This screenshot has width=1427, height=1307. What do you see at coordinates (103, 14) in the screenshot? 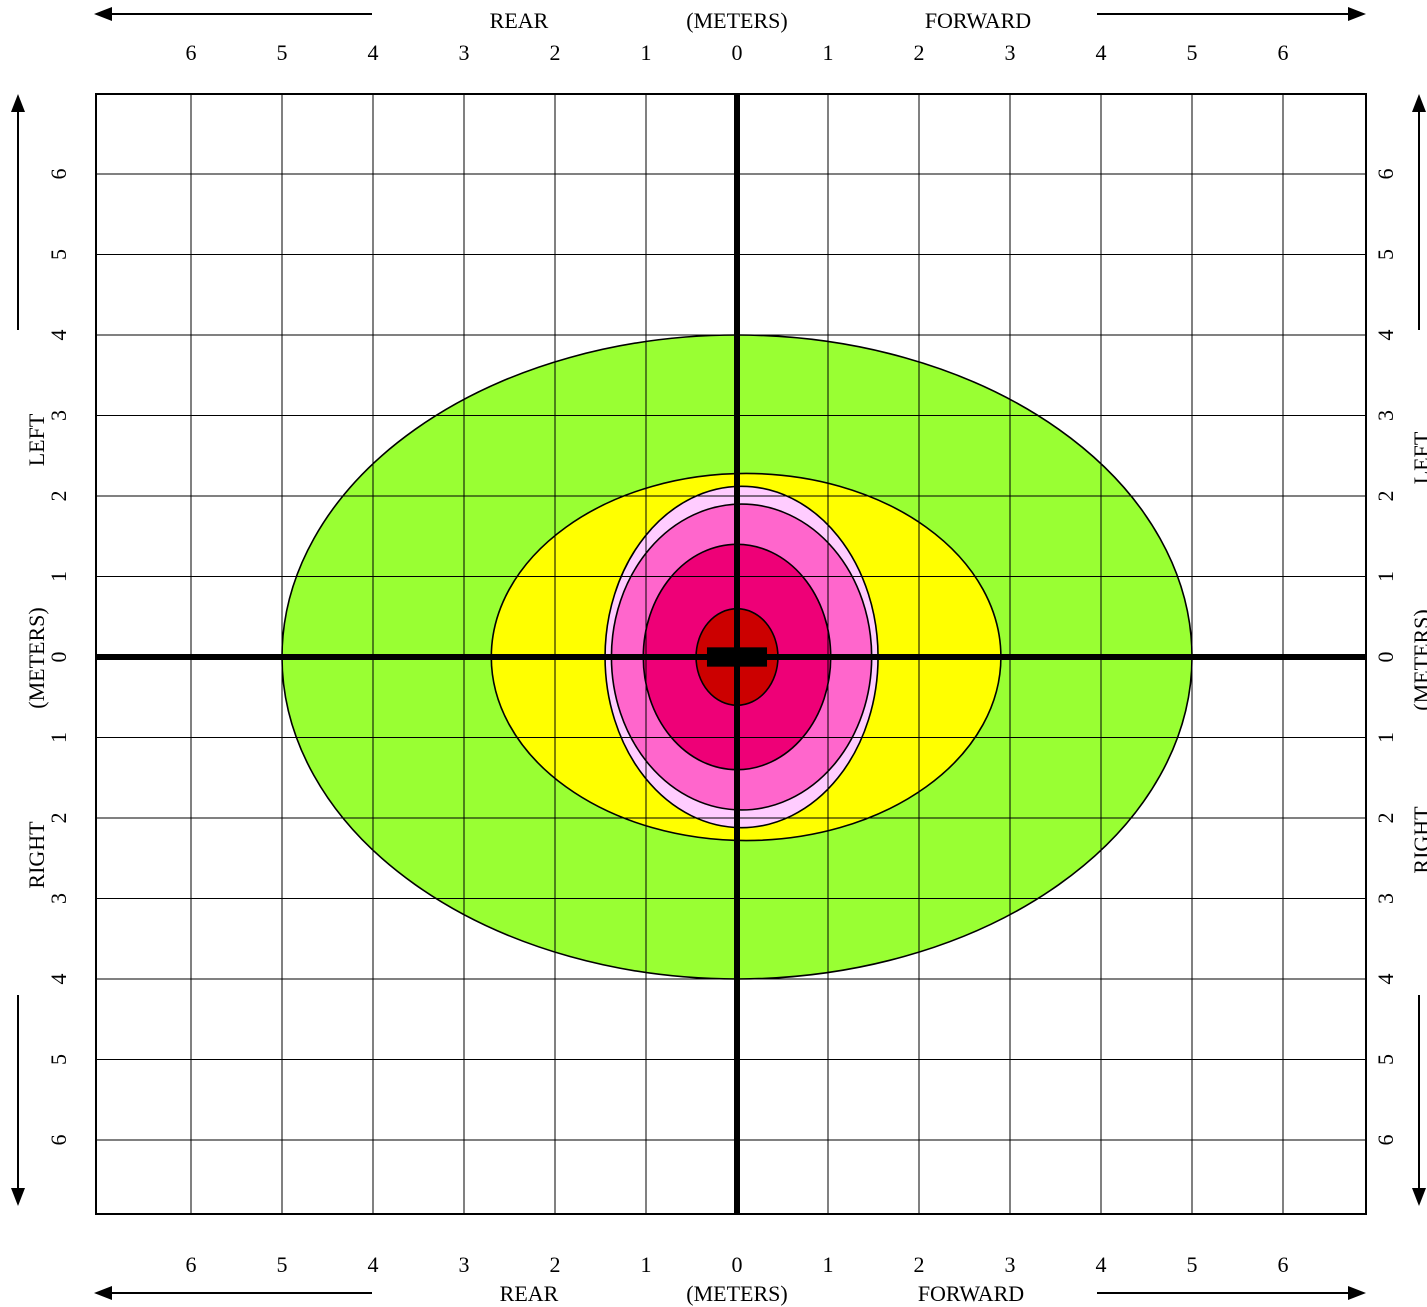
I see `header-rear-arrowhead` at bounding box center [103, 14].